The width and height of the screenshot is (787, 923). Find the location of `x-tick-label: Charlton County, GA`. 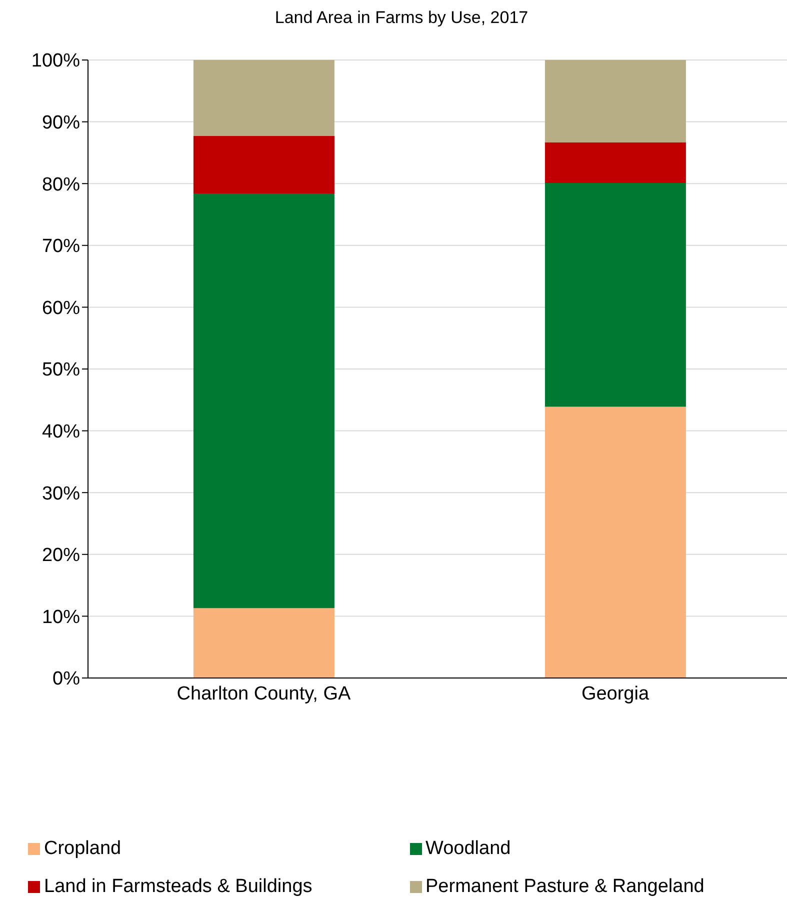

x-tick-label: Charlton County, GA is located at coordinates (264, 693).